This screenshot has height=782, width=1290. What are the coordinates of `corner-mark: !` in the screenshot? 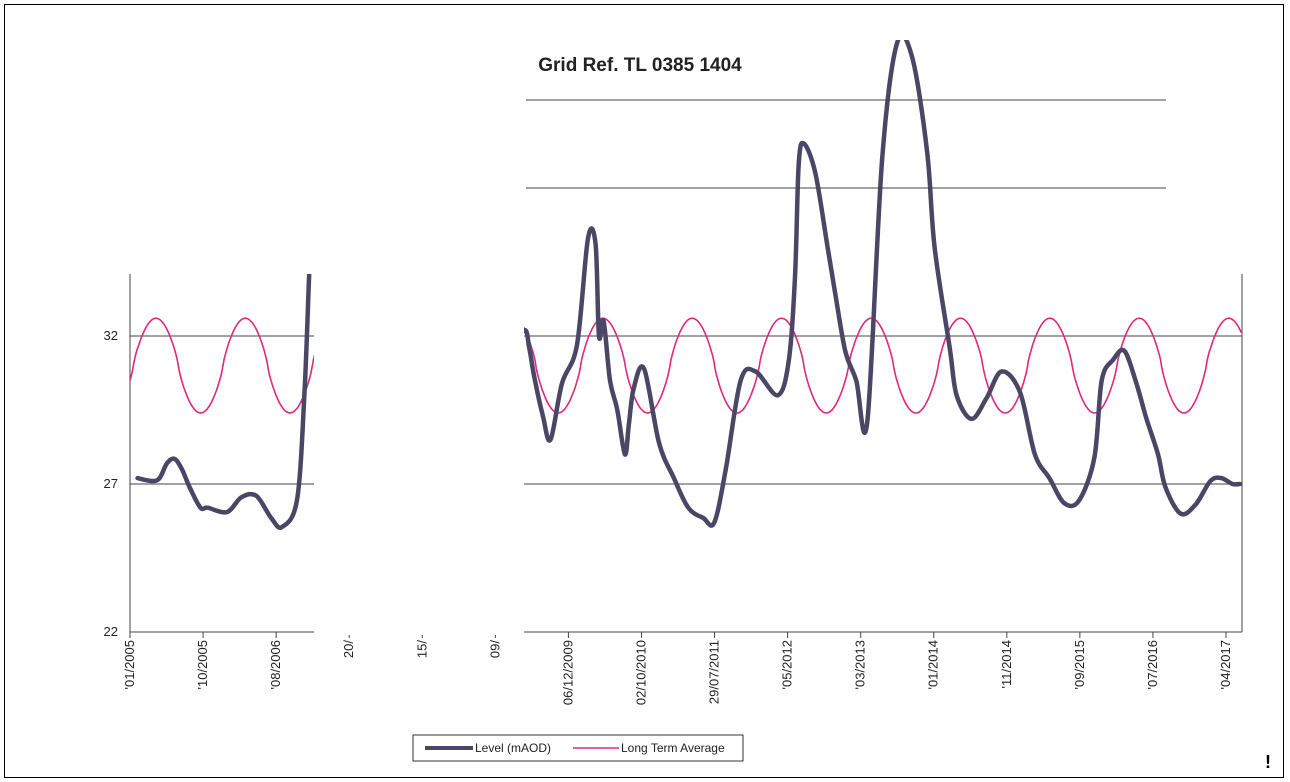 It's located at (1268, 762).